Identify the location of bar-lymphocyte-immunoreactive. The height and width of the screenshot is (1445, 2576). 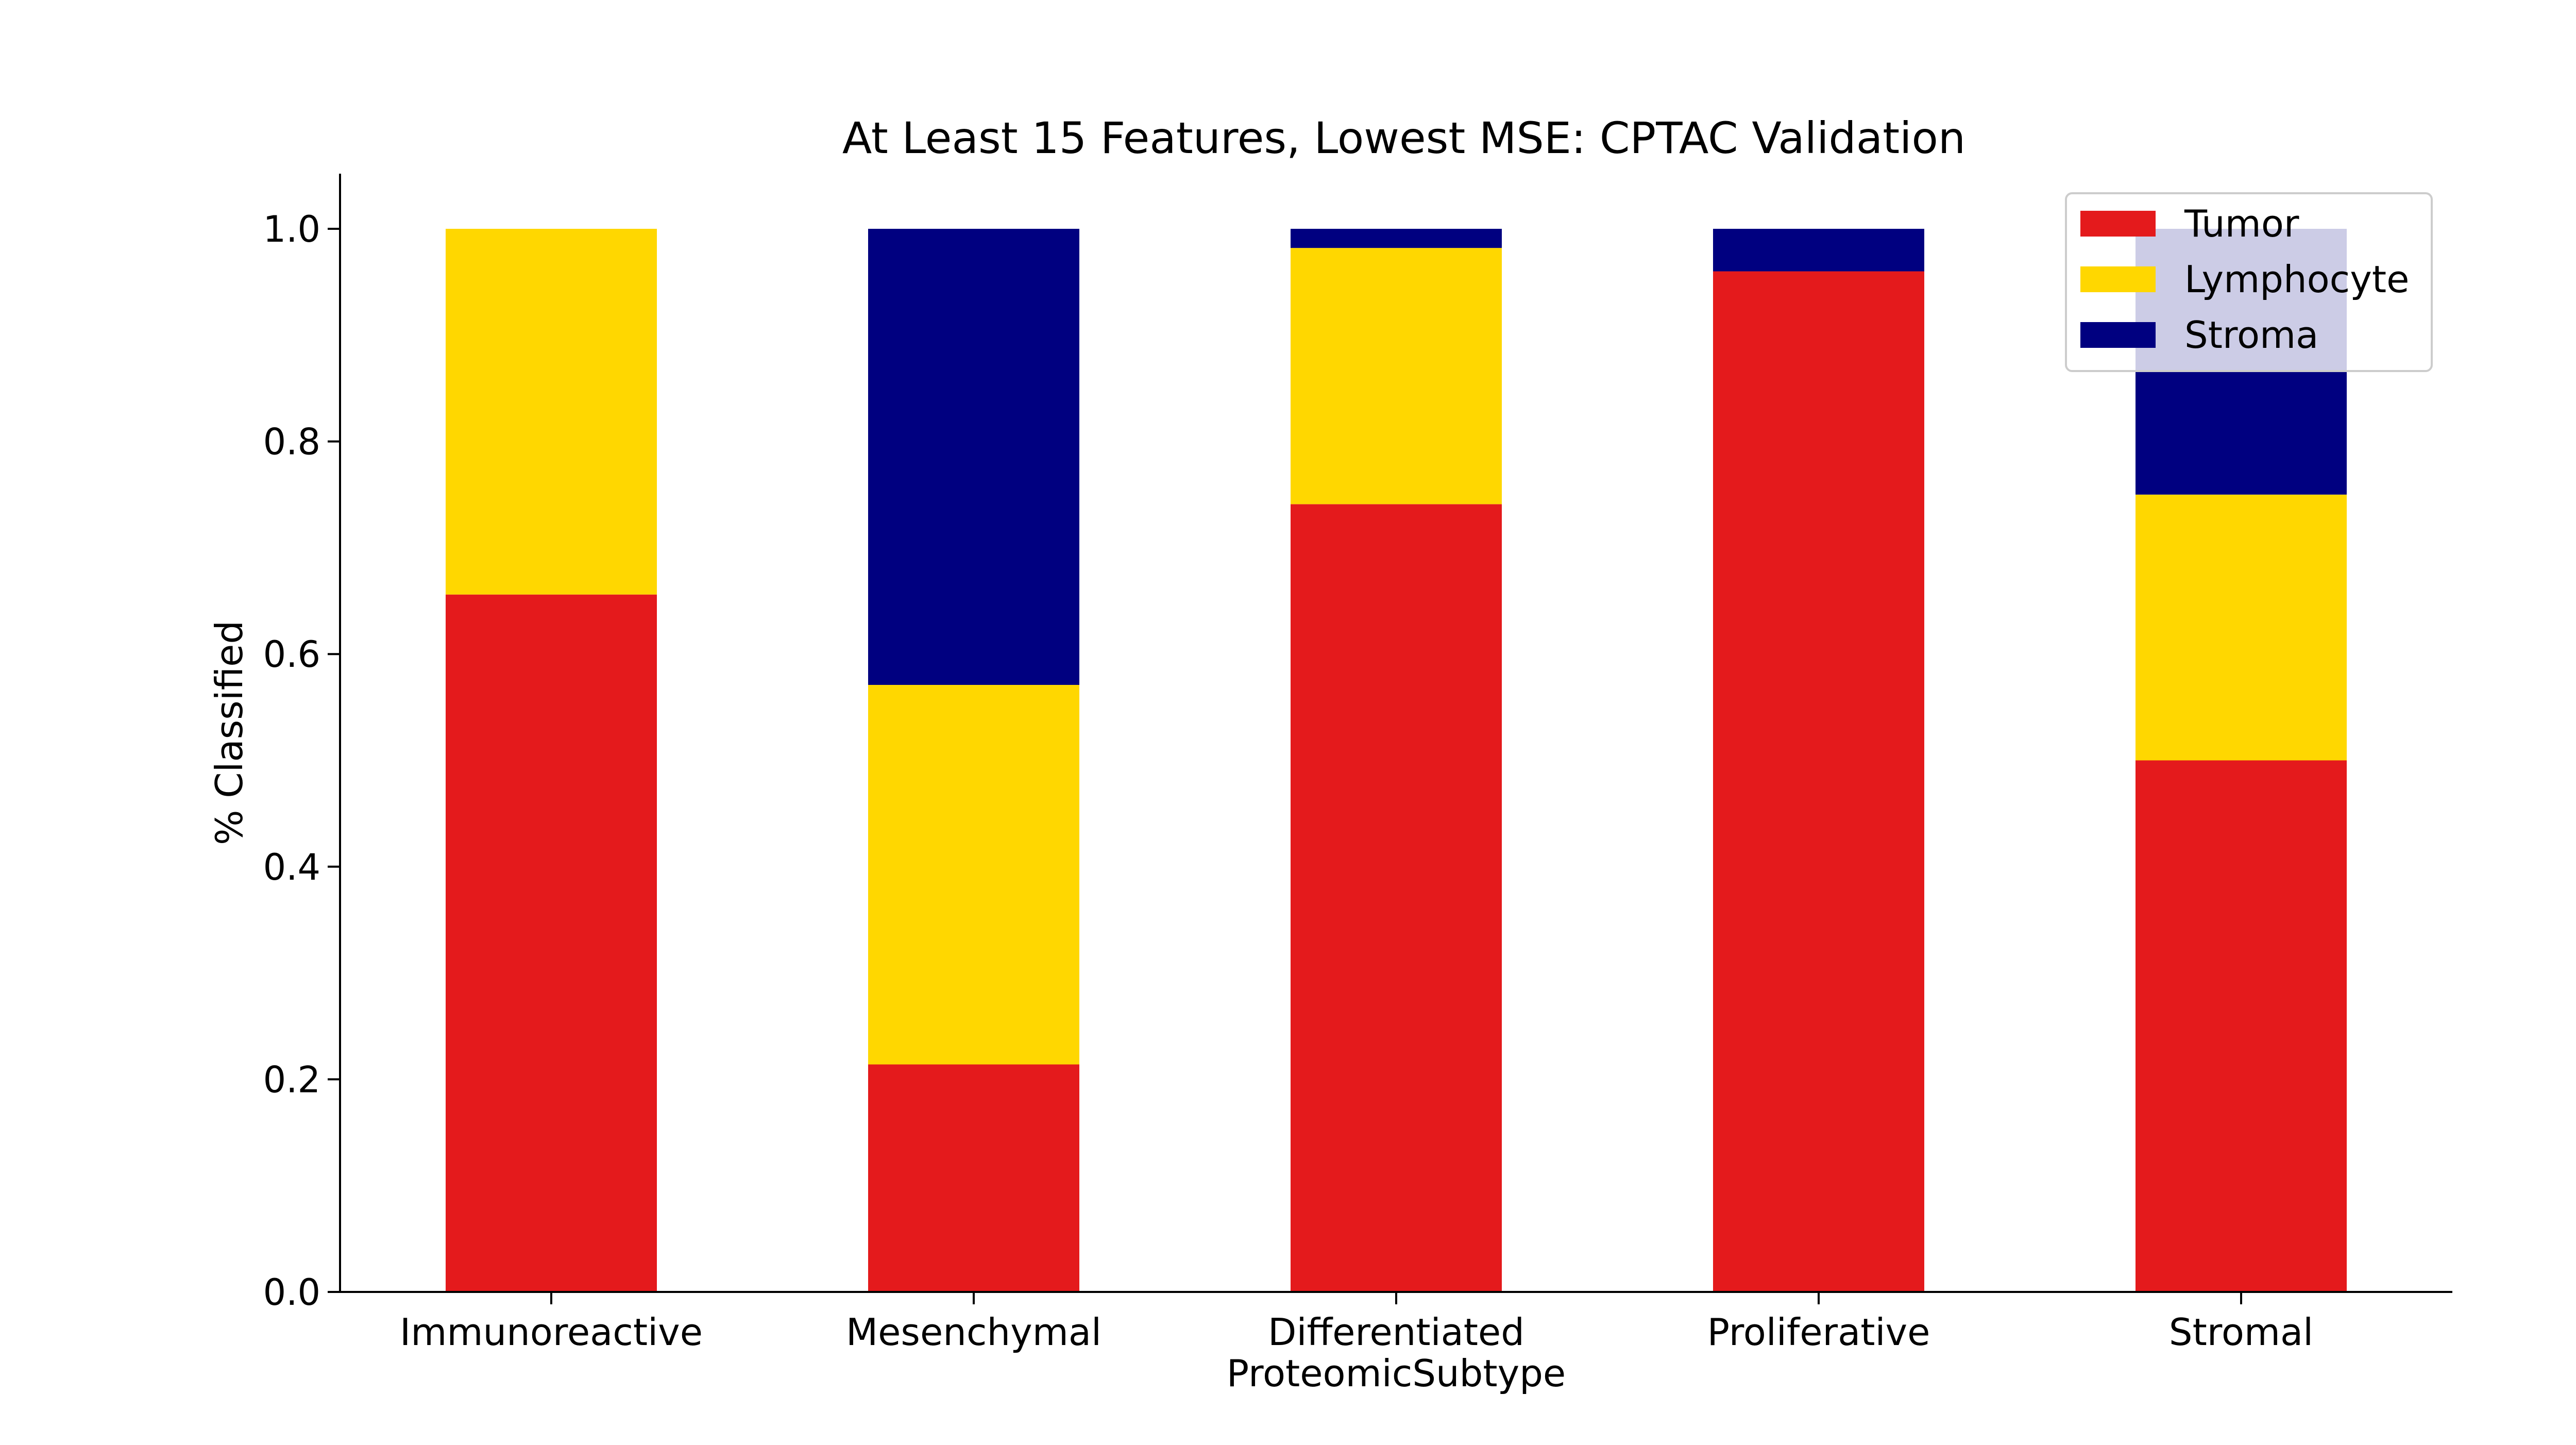
(551, 412).